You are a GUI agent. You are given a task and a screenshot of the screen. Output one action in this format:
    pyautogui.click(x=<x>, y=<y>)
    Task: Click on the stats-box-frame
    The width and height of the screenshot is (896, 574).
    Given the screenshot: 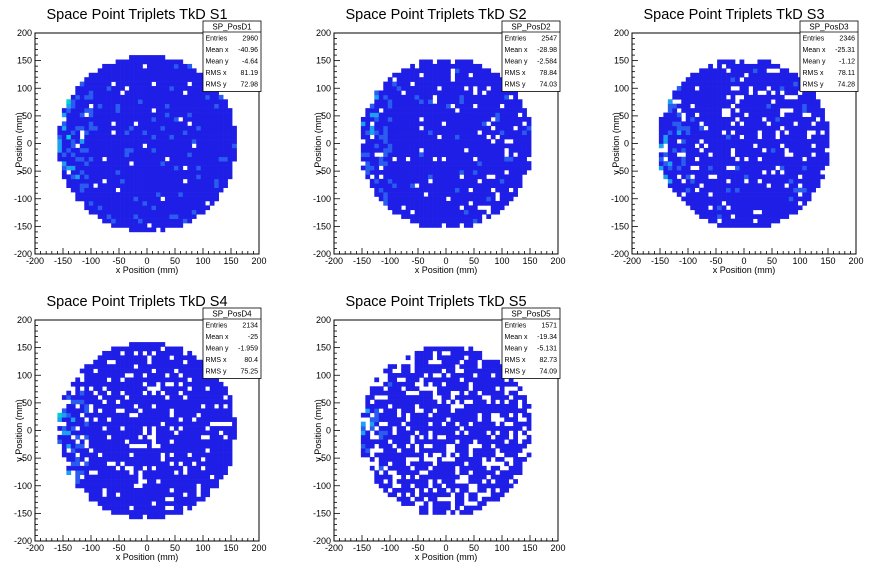 What is the action you would take?
    pyautogui.click(x=829, y=56)
    